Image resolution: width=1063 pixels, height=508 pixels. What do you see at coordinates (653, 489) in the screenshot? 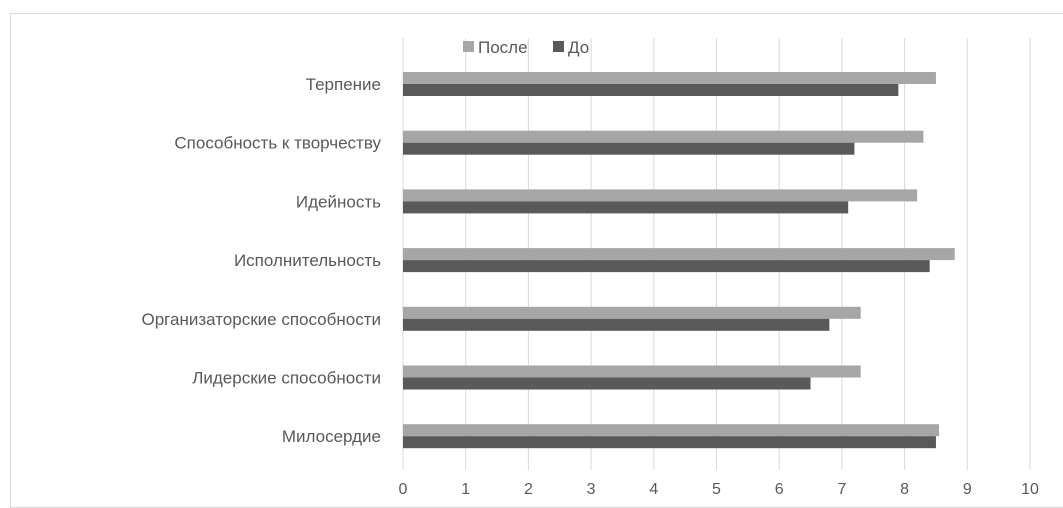
I see `x-tick-label: 4` at bounding box center [653, 489].